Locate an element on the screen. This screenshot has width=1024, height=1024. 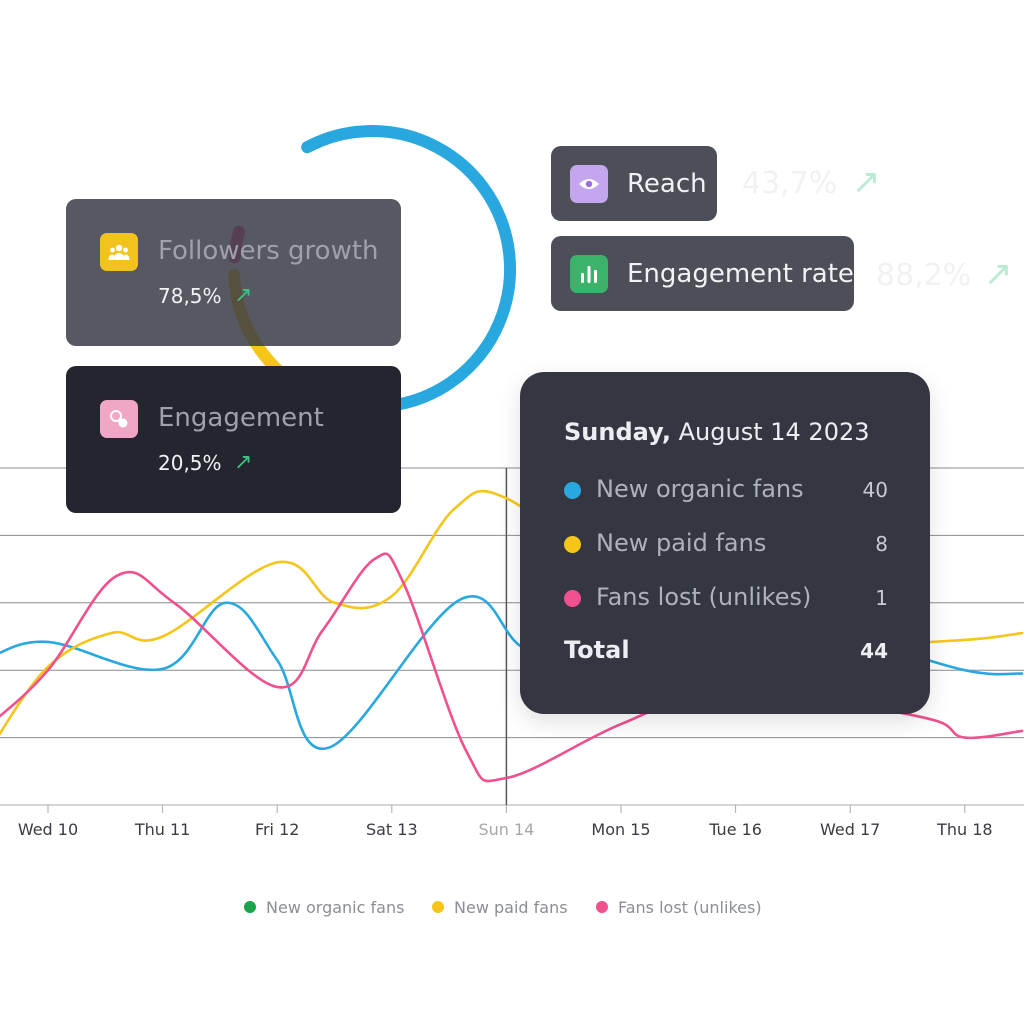
x-tick-label: Sun 14 is located at coordinates (506, 829).